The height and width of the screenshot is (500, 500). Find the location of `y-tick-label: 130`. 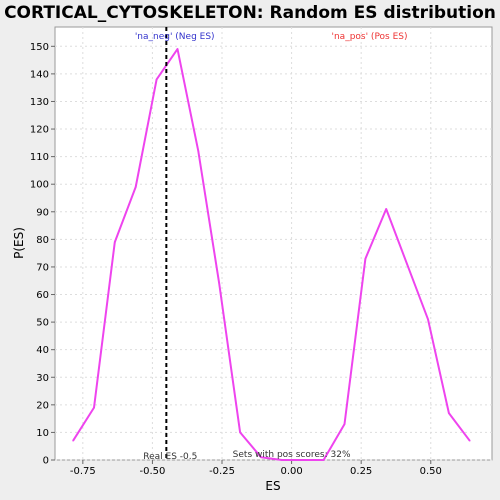

y-tick-label: 130 is located at coordinates (39, 102).